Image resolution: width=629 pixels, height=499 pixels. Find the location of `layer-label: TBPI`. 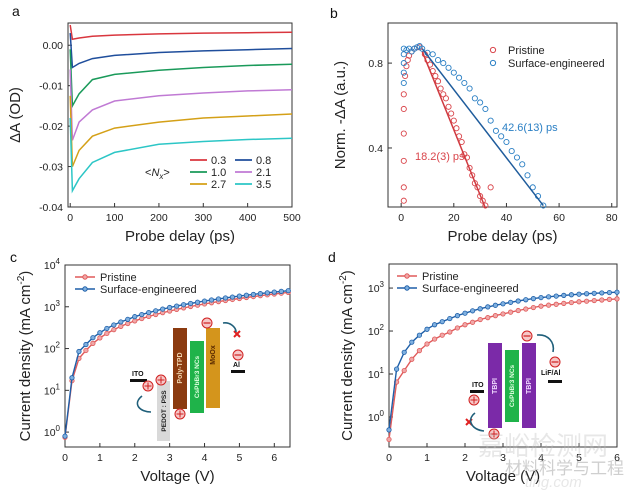

layer-label: TBPI is located at coordinates (529, 386).